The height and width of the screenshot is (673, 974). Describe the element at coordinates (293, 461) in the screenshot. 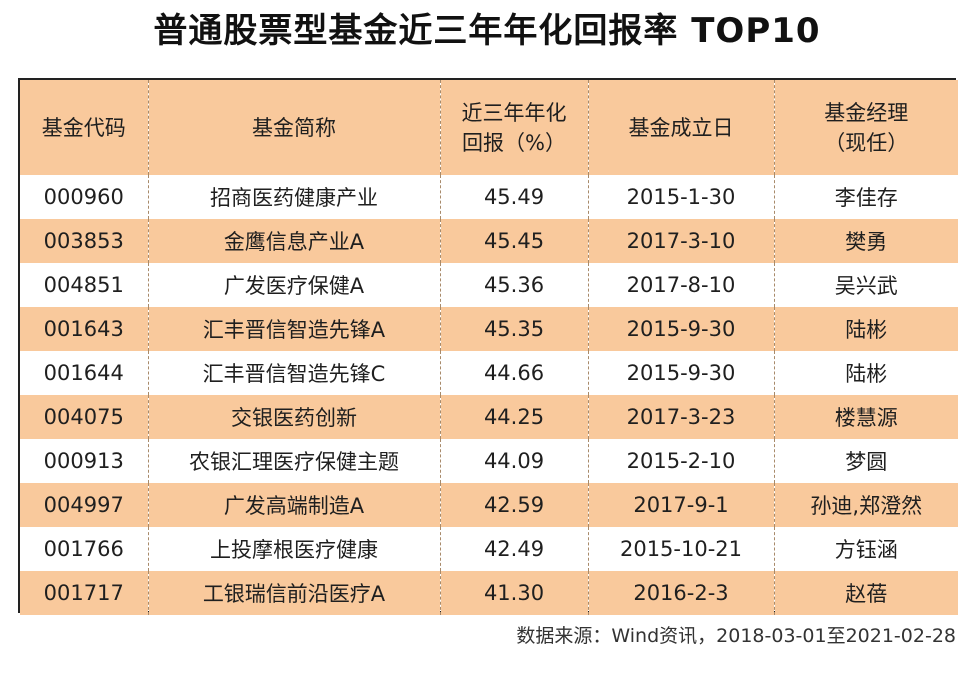

I see `cell-fund-name: 农银汇理医疗保健主题` at that location.